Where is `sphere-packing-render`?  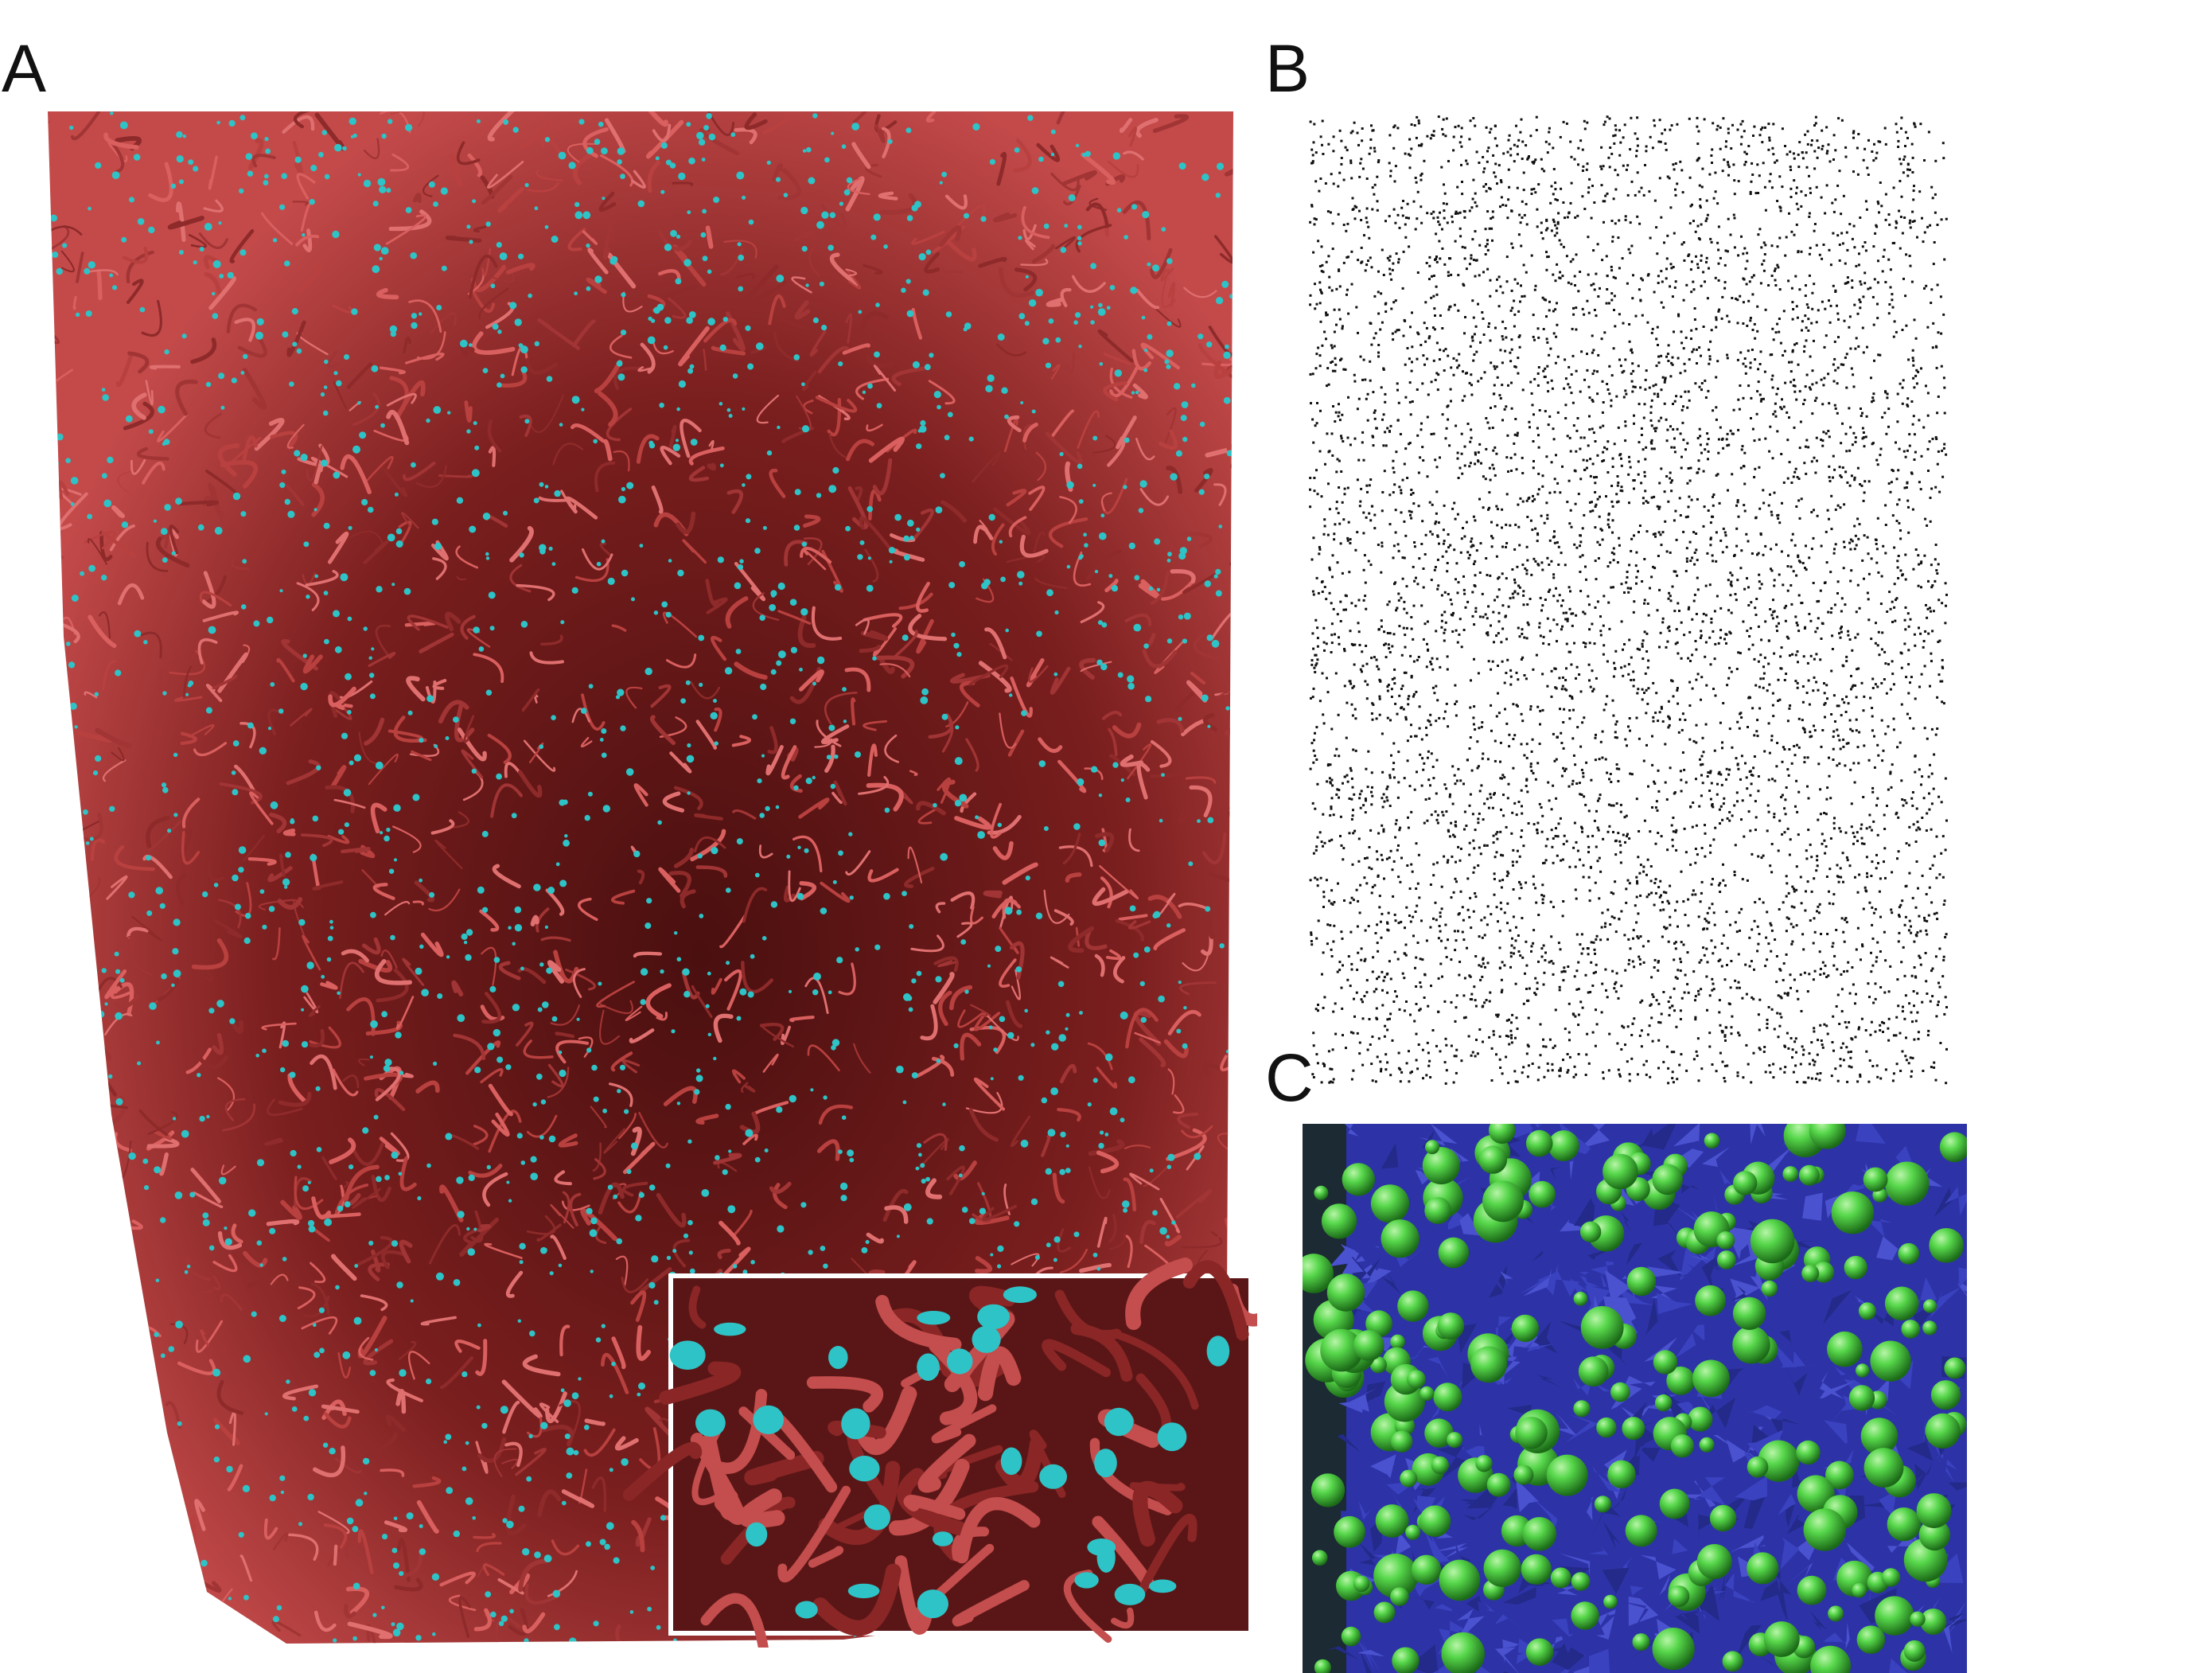 sphere-packing-render is located at coordinates (1635, 1398).